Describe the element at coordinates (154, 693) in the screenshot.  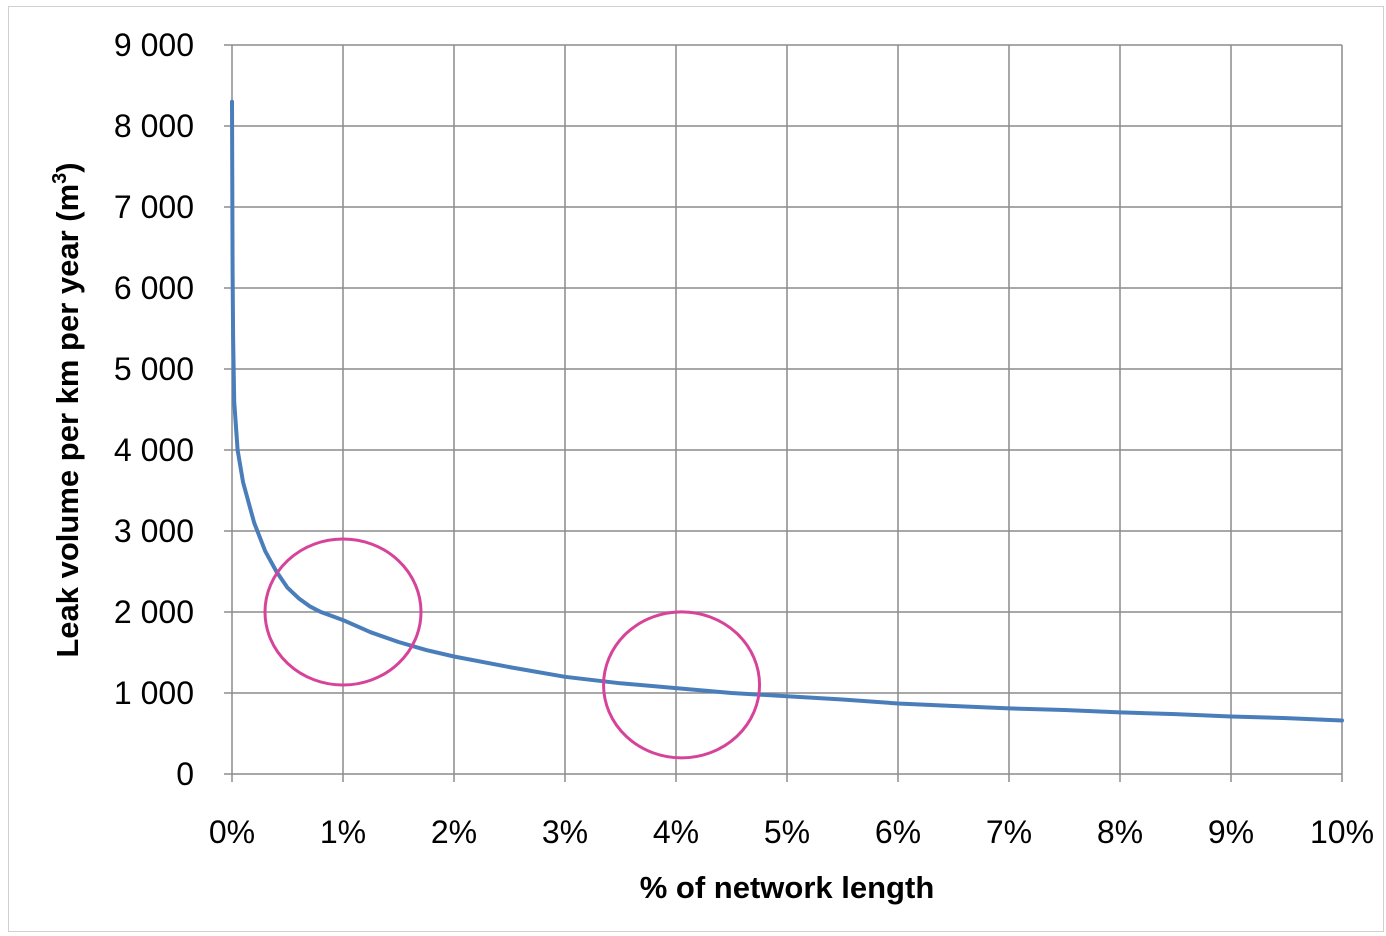
I see `y-tick-label: 1 000` at that location.